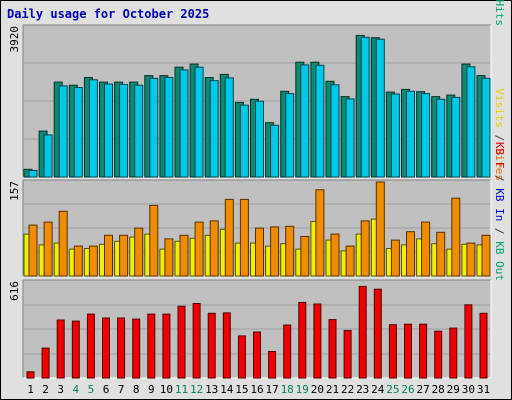 This screenshot has height=400, width=512. What do you see at coordinates (241, 389) in the screenshot?
I see `x-tick-label-day-15: 15` at bounding box center [241, 389].